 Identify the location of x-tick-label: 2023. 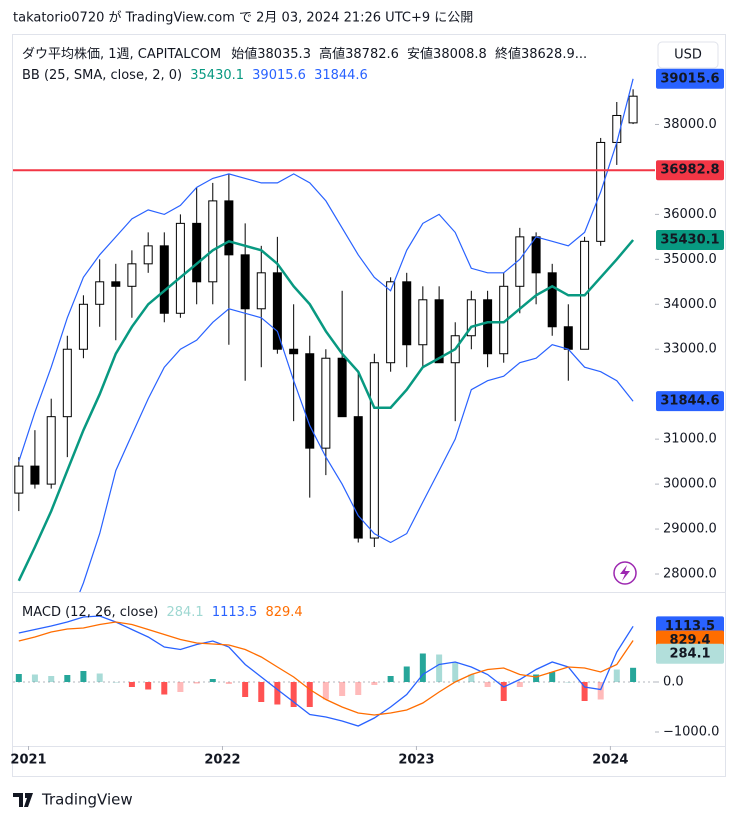
(416, 760).